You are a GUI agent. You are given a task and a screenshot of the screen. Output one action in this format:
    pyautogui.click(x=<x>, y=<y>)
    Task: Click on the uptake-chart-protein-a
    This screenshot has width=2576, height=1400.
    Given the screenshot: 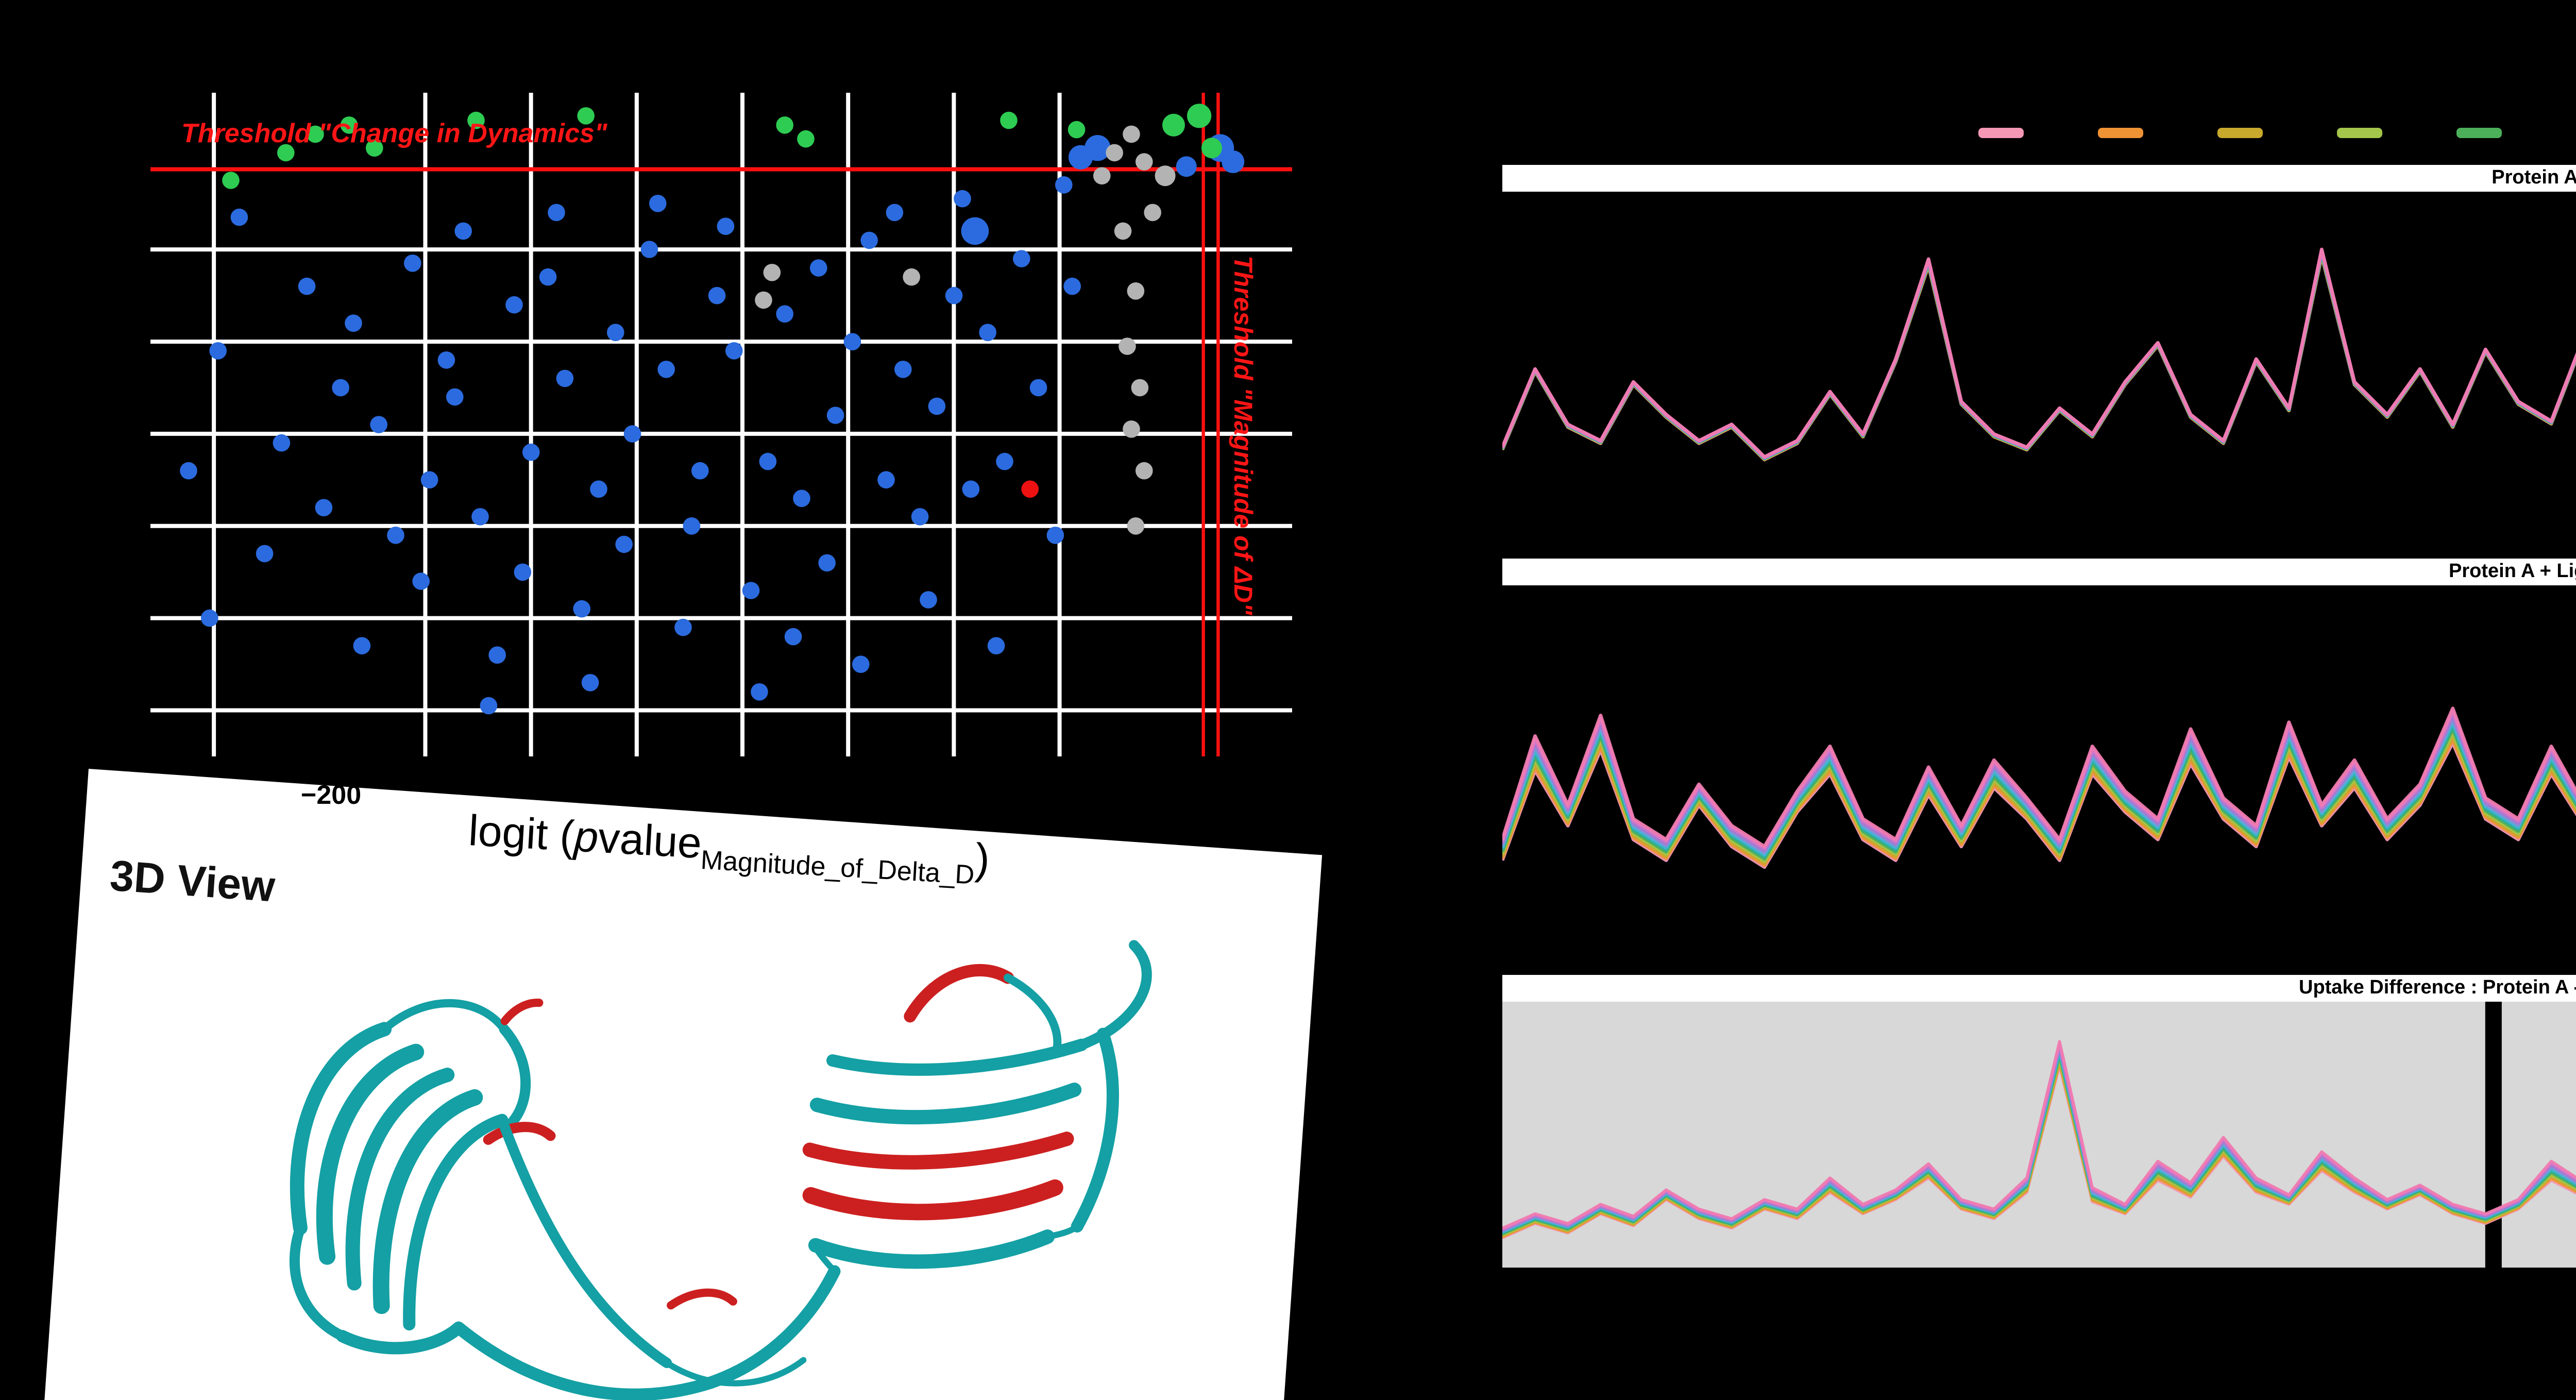 What is the action you would take?
    pyautogui.click(x=2039, y=373)
    